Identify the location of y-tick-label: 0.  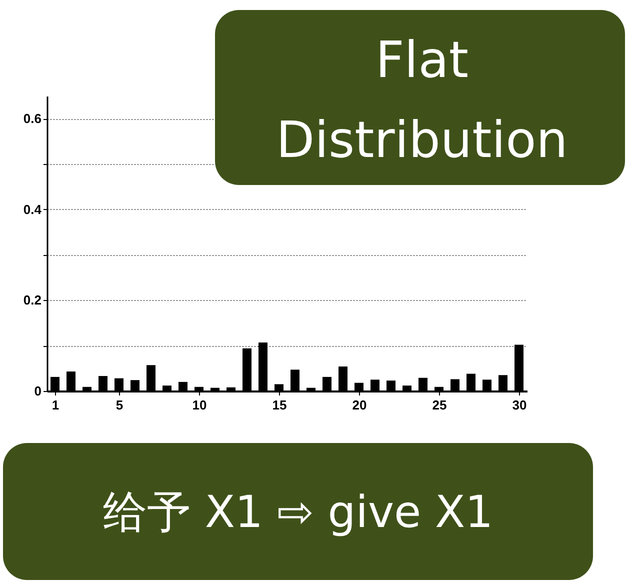
(38, 391).